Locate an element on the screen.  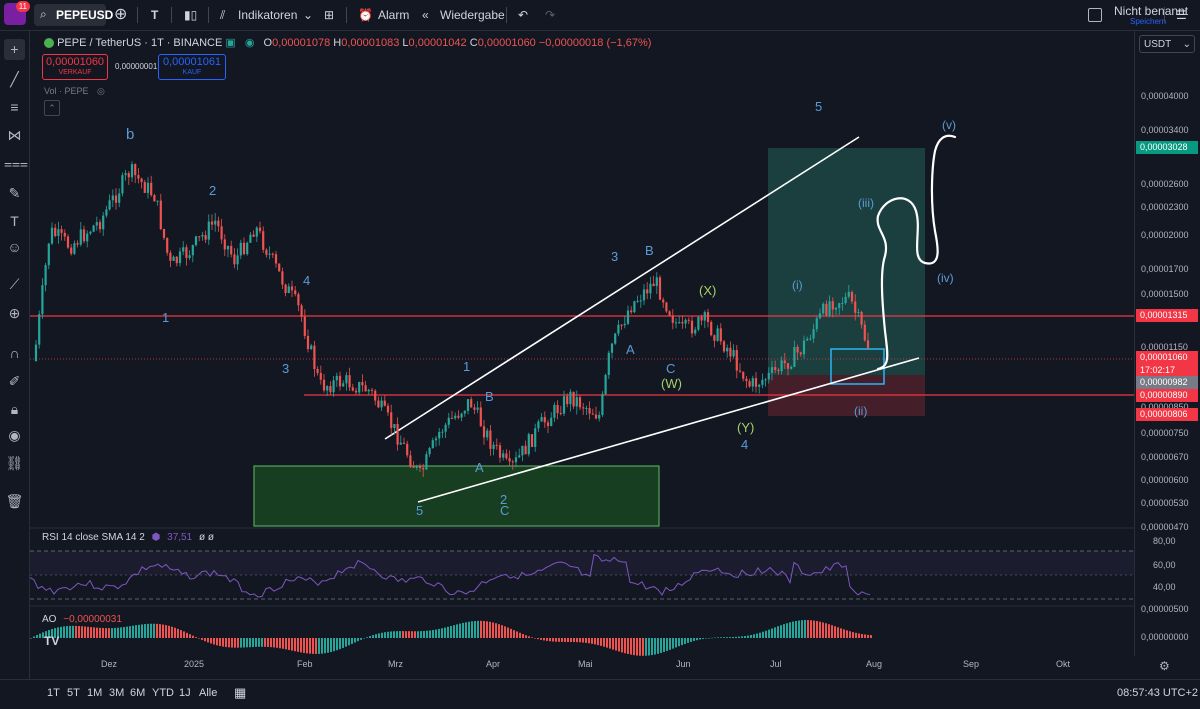
sell-label: VERKAUF is located at coordinates (75, 72).